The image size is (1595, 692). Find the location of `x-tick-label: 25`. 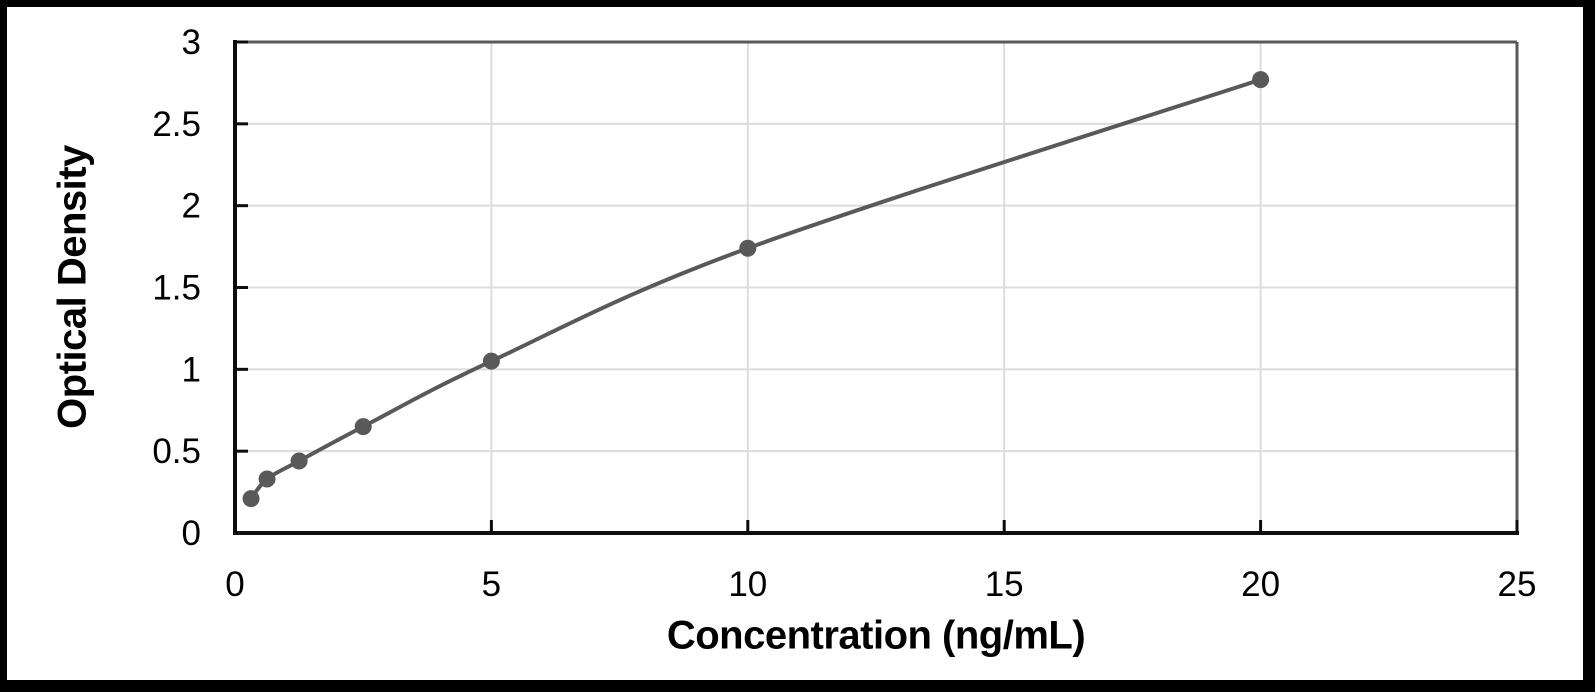

x-tick-label: 25 is located at coordinates (1517, 584).